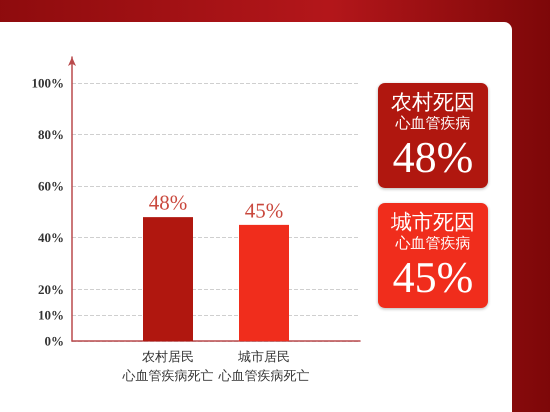 Image resolution: width=550 pixels, height=412 pixels. Describe the element at coordinates (48, 82) in the screenshot. I see `y-tick-label: 100%` at that location.